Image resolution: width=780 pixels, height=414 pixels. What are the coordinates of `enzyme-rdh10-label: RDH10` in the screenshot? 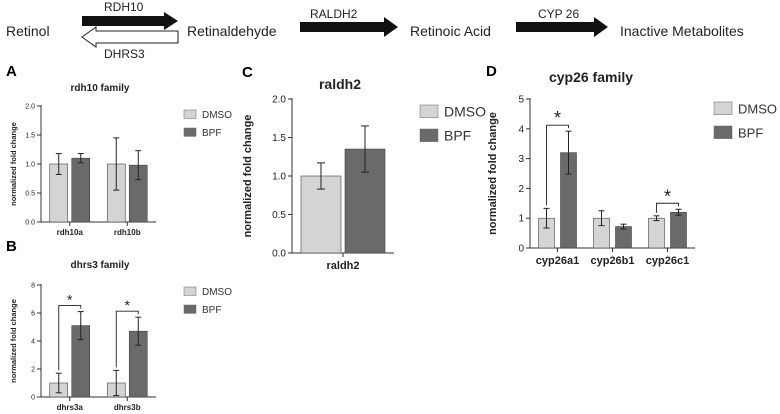 It's located at (124, 7).